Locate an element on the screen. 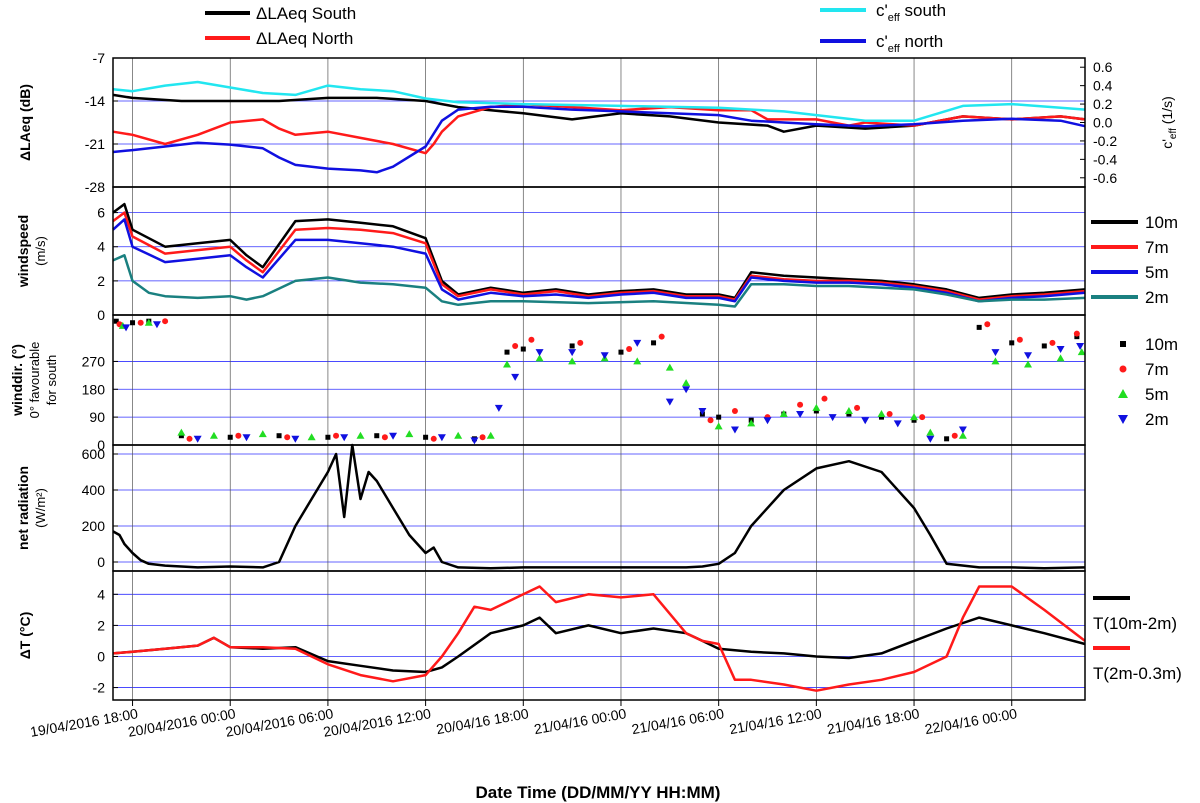 Image resolution: width=1200 pixels, height=803 pixels. legend-label-winddir: 5m is located at coordinates (1157, 394).